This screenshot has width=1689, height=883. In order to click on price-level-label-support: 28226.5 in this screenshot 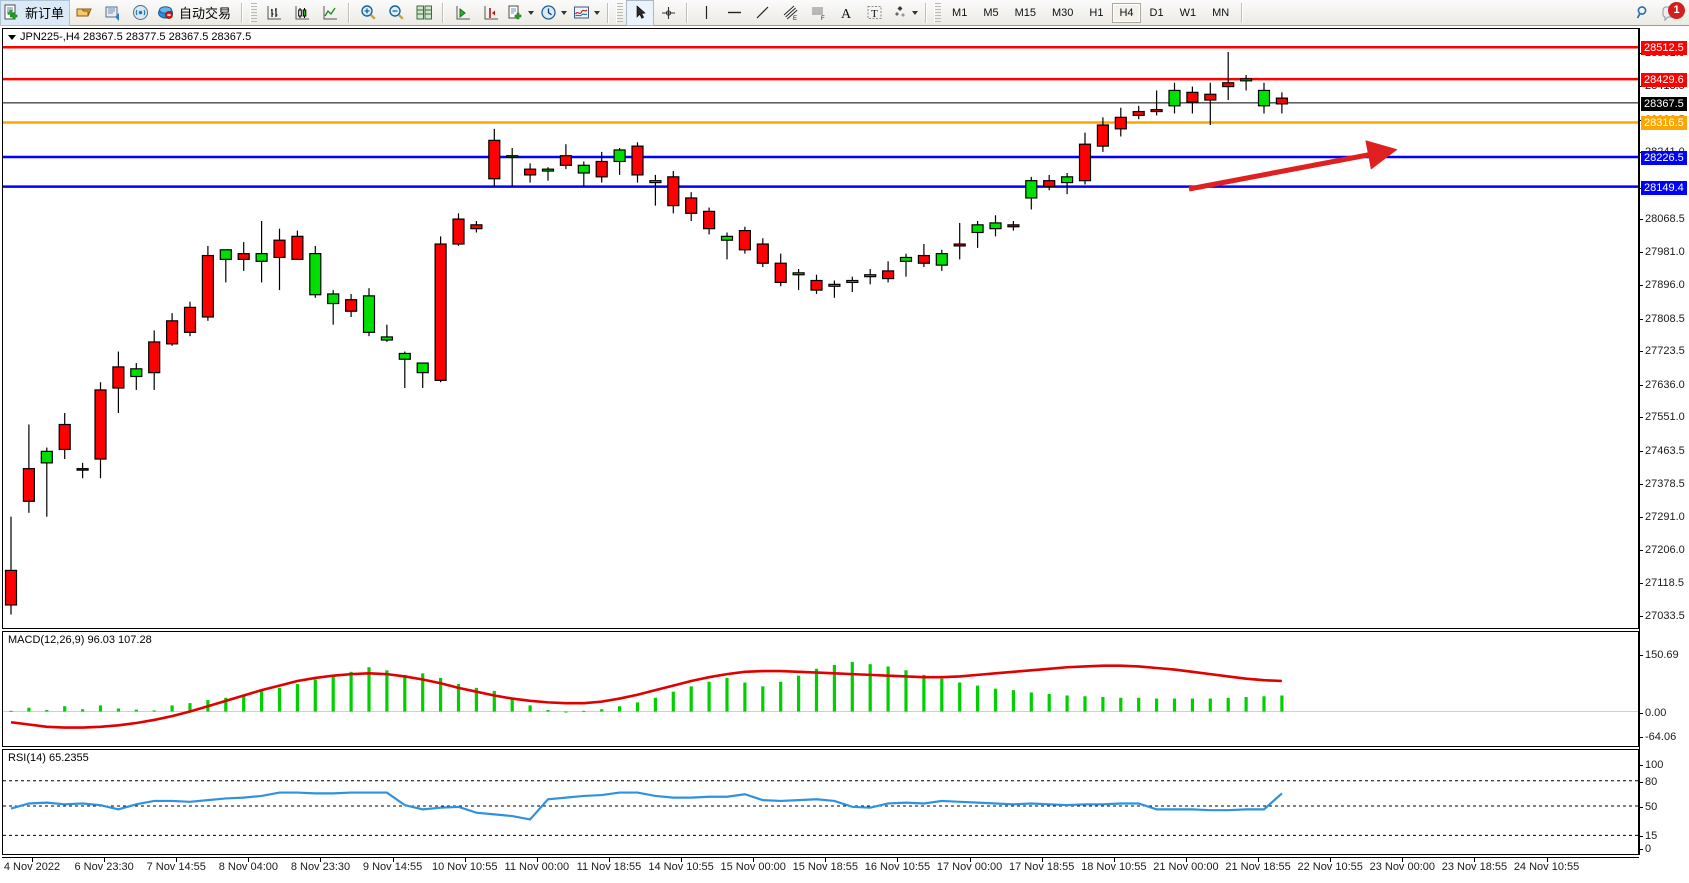, I will do `click(1664, 158)`.